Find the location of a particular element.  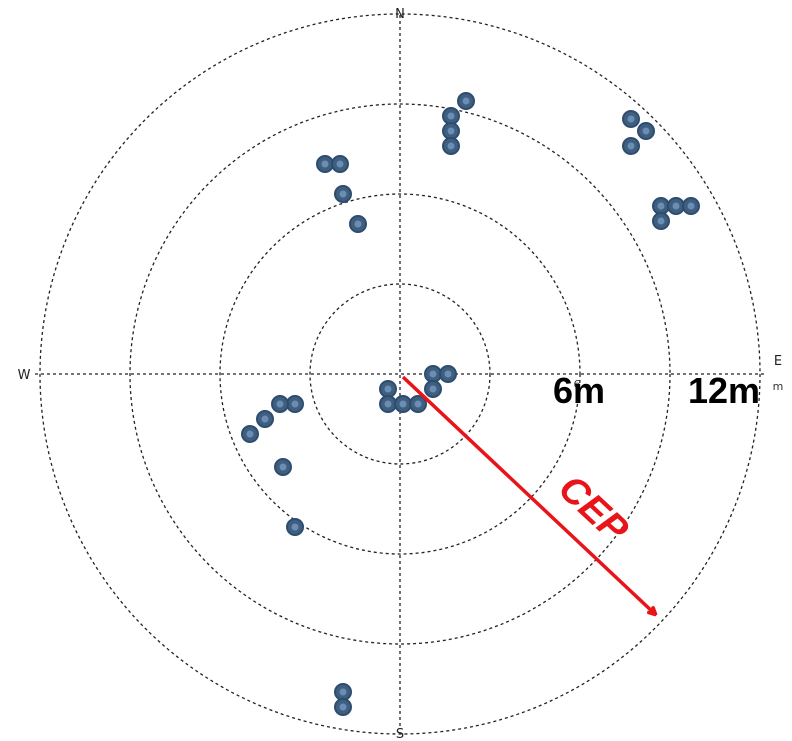

small-ring-mark-outer: m is located at coordinates (778, 386).